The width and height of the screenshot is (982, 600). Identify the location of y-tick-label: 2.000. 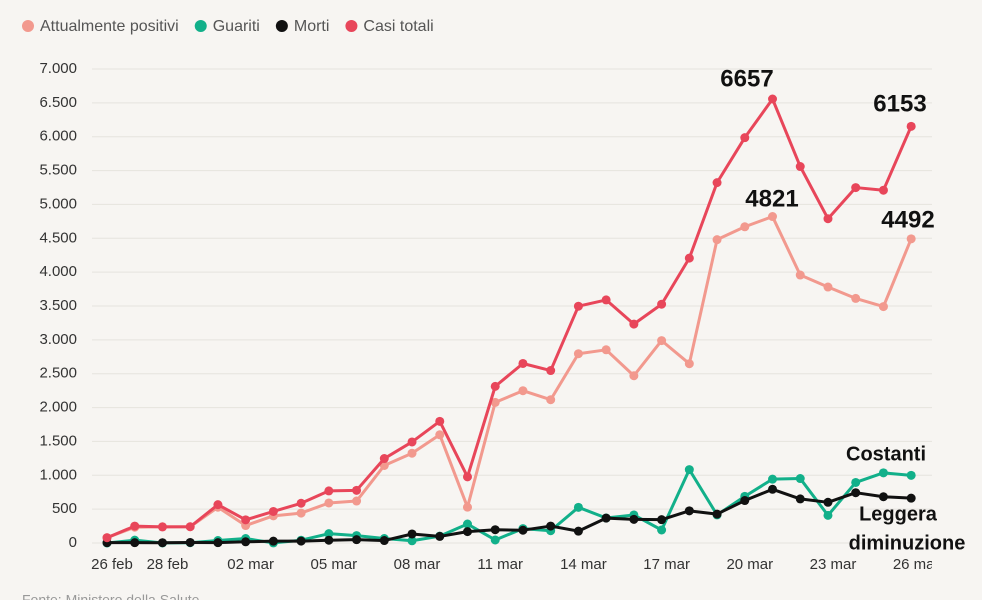
(58, 407).